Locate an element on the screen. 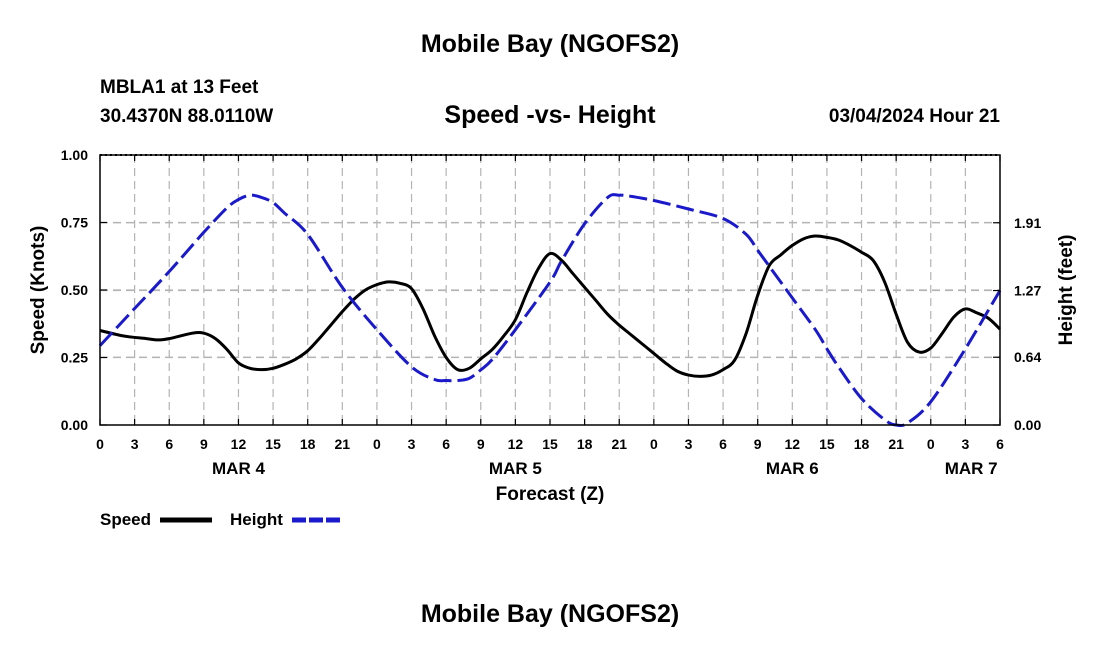  legend-speed-label: Speed is located at coordinates (125, 519).